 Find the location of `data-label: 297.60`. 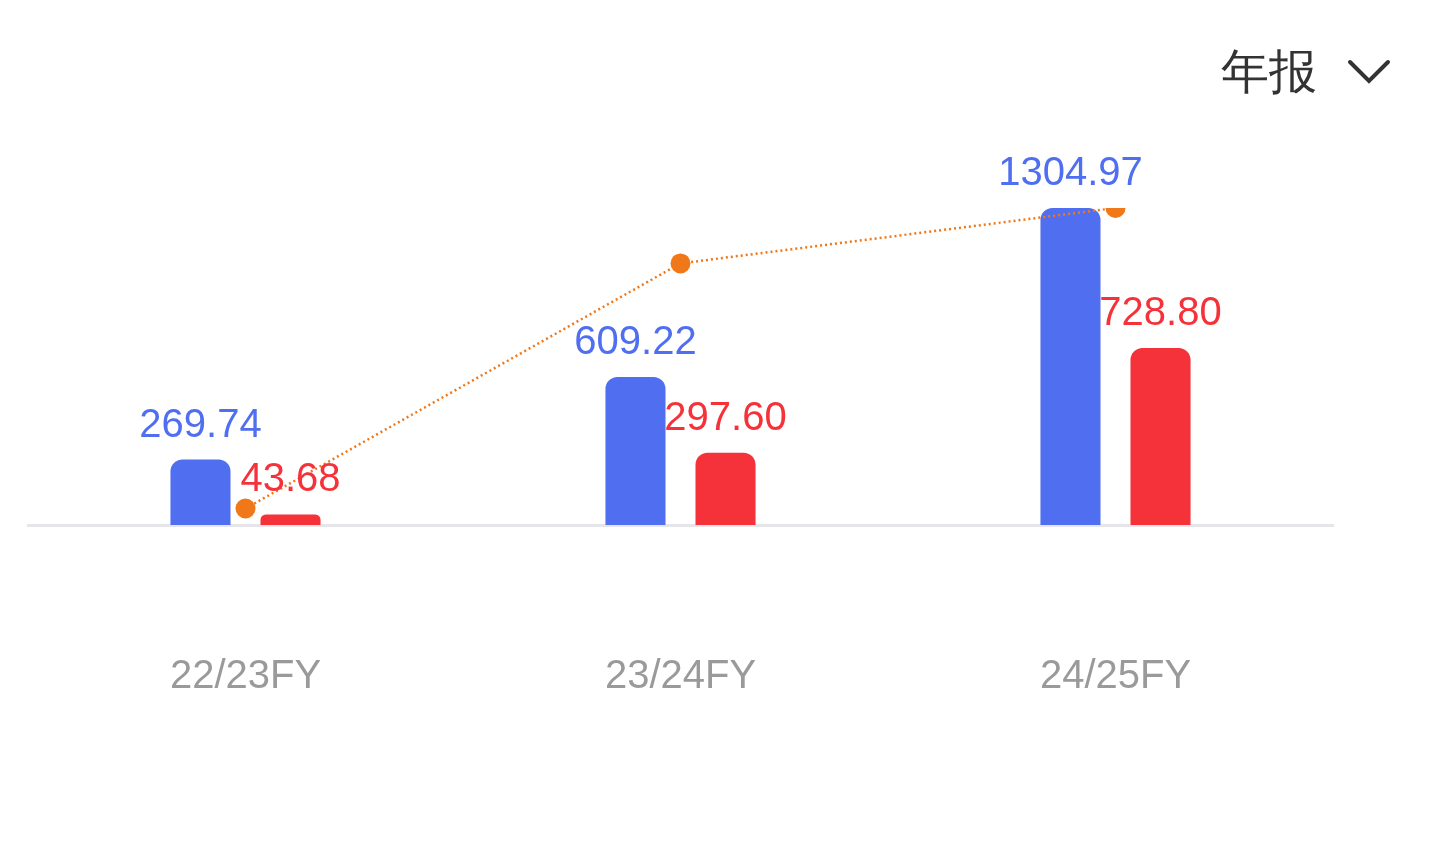

data-label: 297.60 is located at coordinates (725, 415).